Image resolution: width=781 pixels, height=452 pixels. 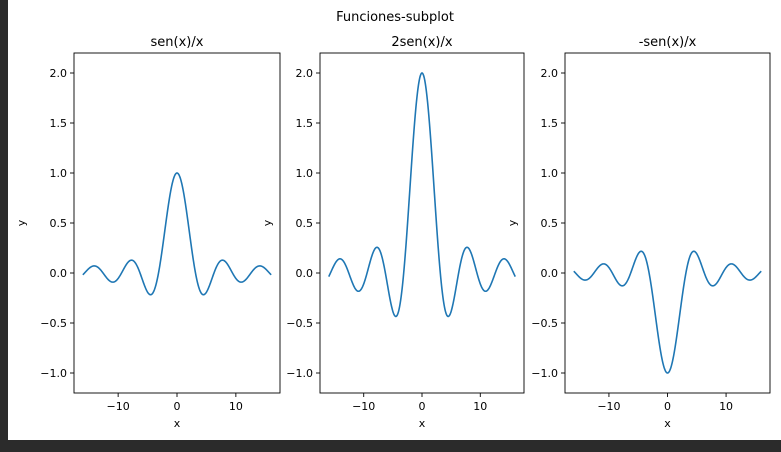 I want to click on figure-suptitle: Funciones-subplot, so click(x=395, y=17).